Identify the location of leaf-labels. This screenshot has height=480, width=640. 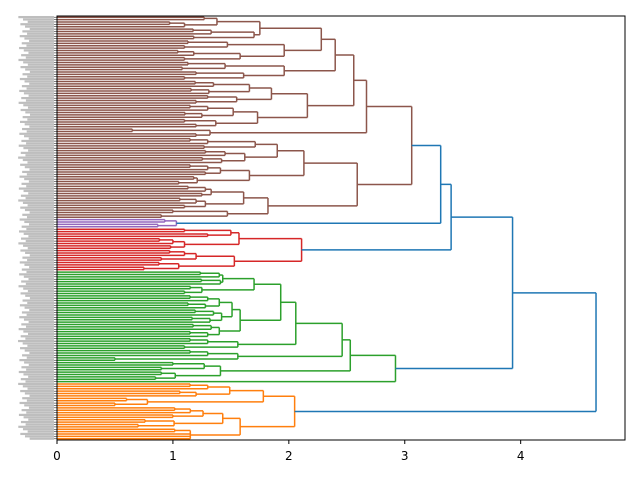
(37, 227).